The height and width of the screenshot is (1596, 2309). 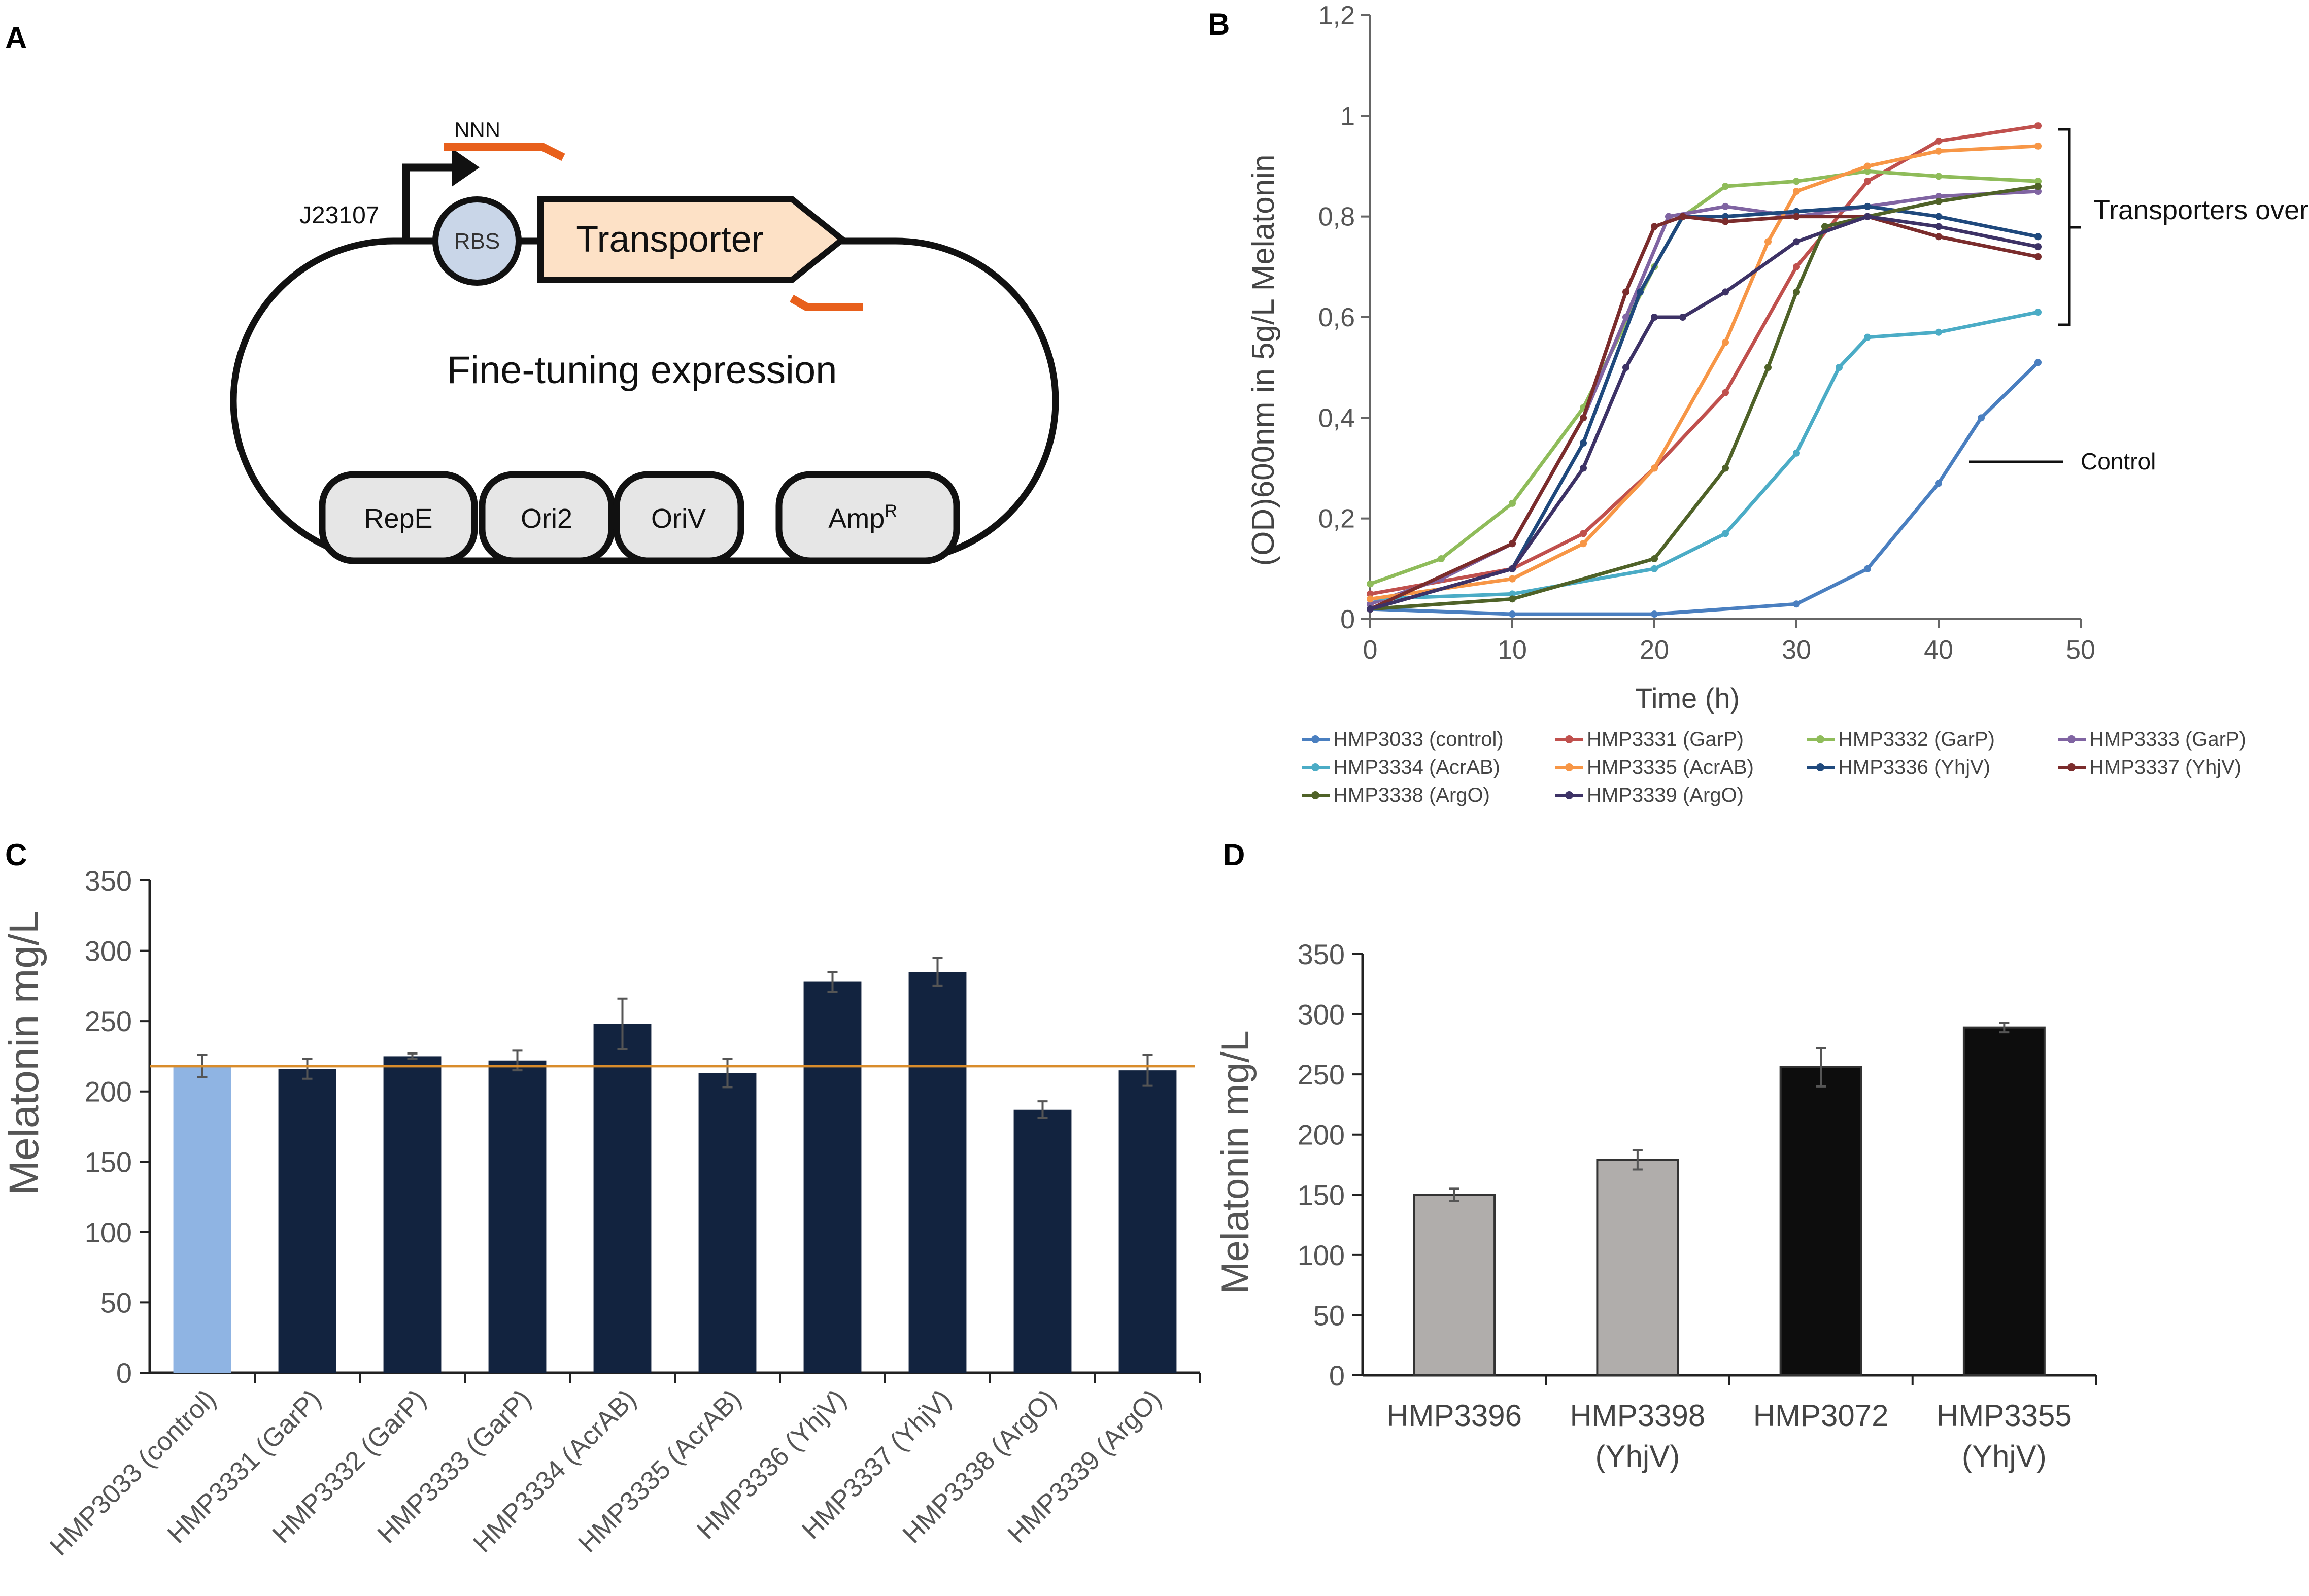 What do you see at coordinates (1416, 767) in the screenshot?
I see `legend-entry: HMP3334 (AcrAB)` at bounding box center [1416, 767].